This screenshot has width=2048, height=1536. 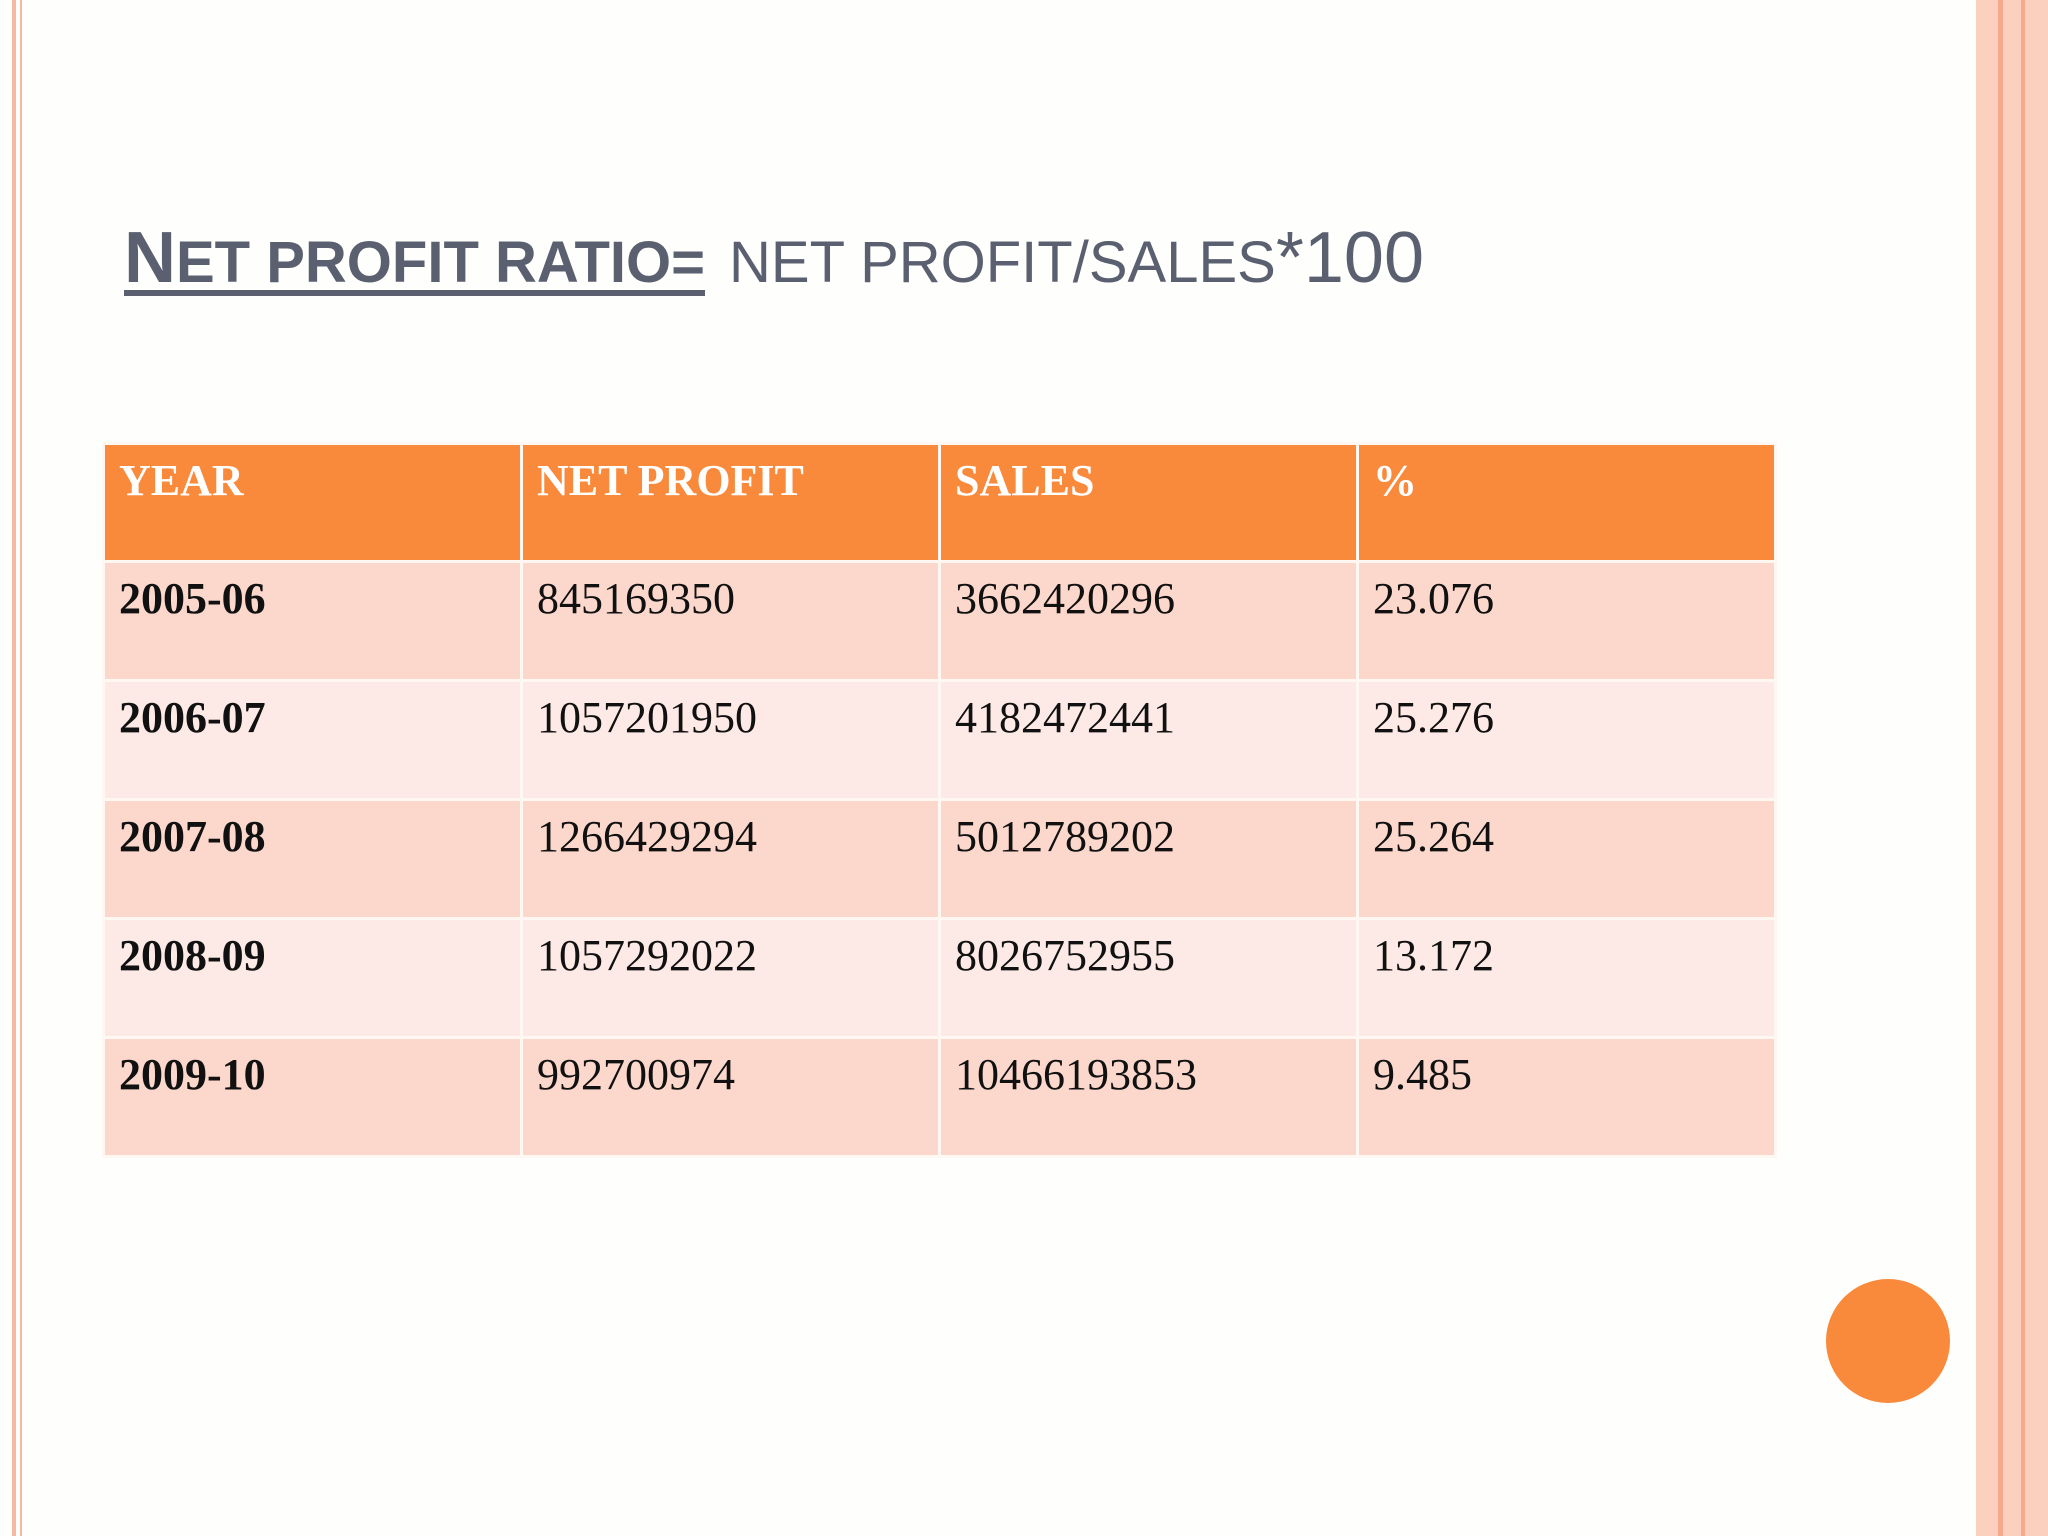 I want to click on cell-net-profit: 1266429294, so click(x=730, y=859).